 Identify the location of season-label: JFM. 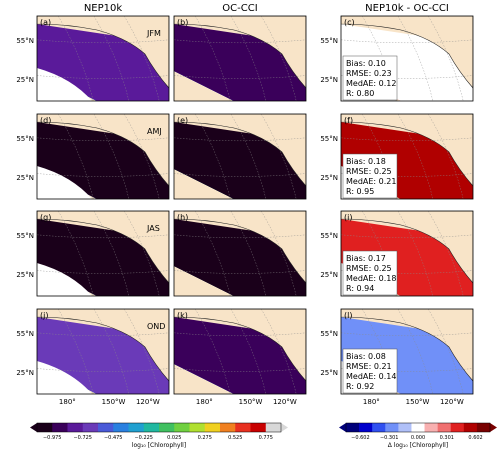
(153, 33).